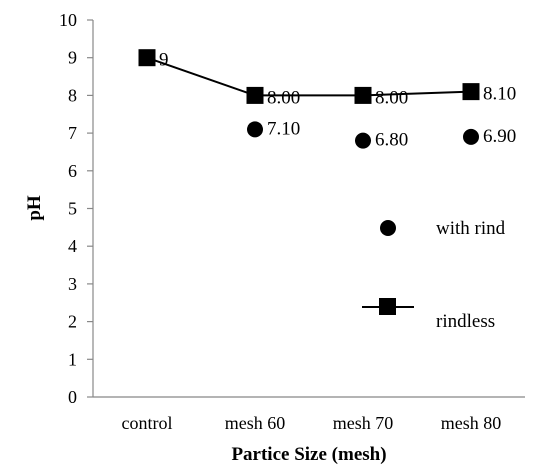  Describe the element at coordinates (72, 246) in the screenshot. I see `y-tick-label: 4` at that location.